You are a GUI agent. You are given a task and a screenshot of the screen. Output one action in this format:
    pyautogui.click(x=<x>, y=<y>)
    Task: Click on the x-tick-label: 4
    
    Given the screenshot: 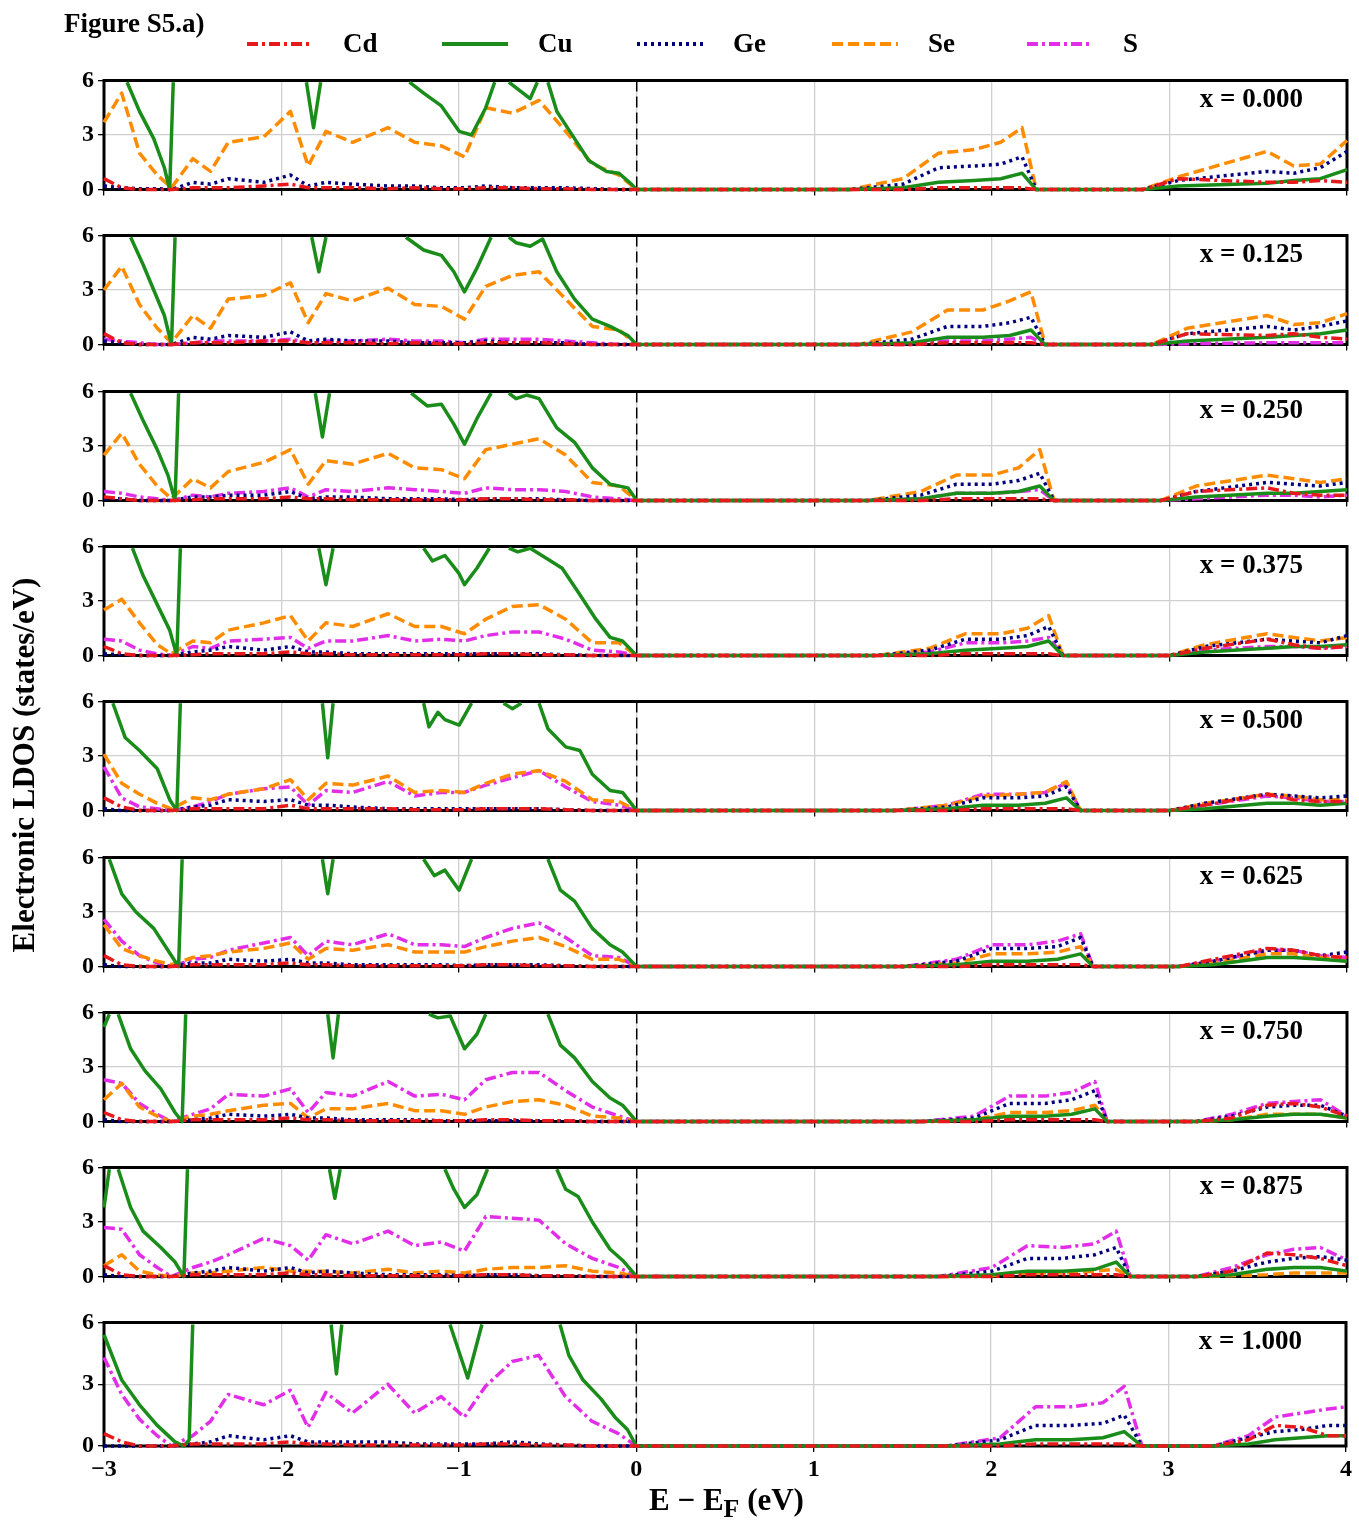 What is the action you would take?
    pyautogui.click(x=1346, y=1467)
    